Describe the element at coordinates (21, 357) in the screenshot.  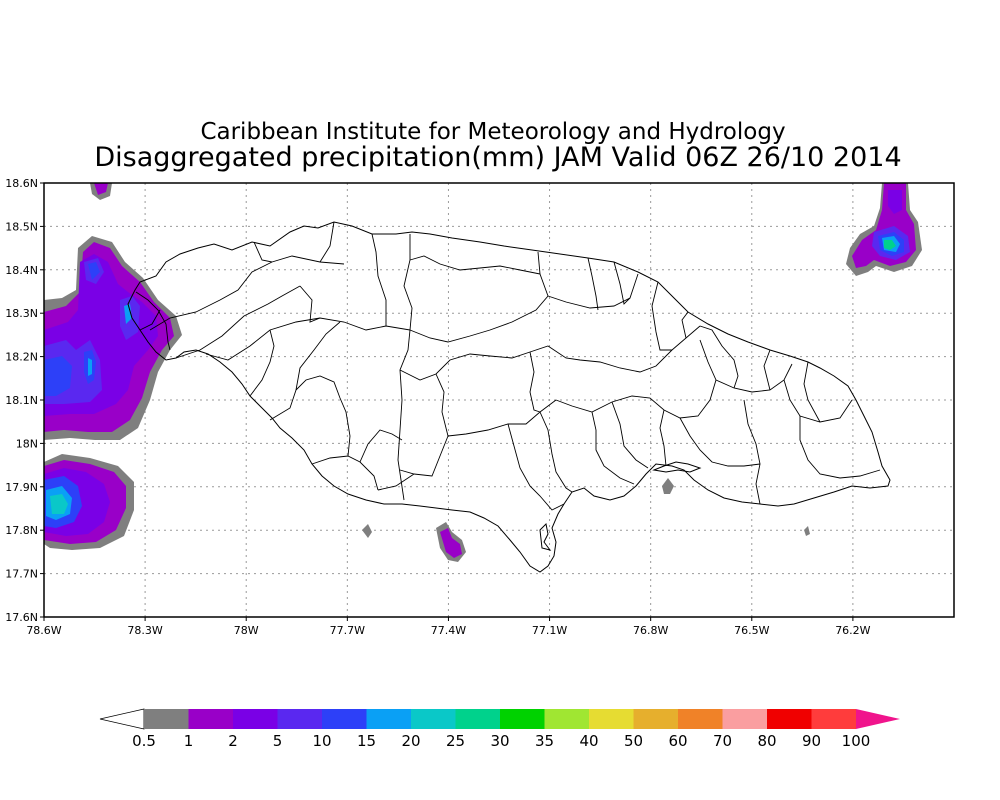
I see `y-tick-label: 18.2N` at that location.